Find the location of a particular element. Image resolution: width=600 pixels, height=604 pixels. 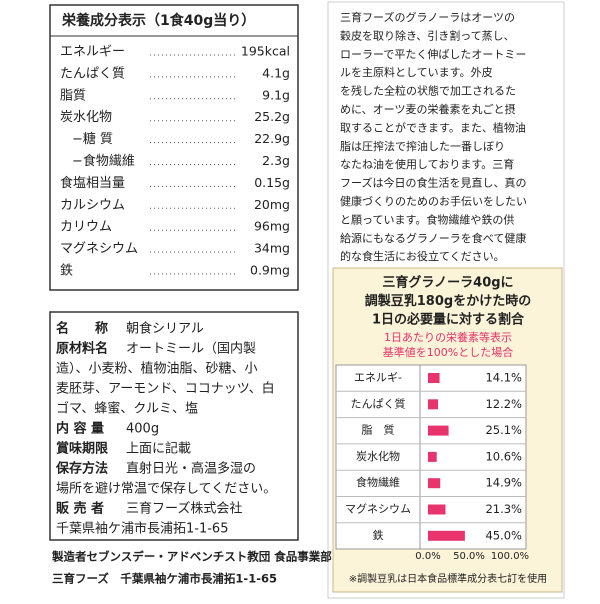

nutrient-value: 9.1g is located at coordinates (276, 94).